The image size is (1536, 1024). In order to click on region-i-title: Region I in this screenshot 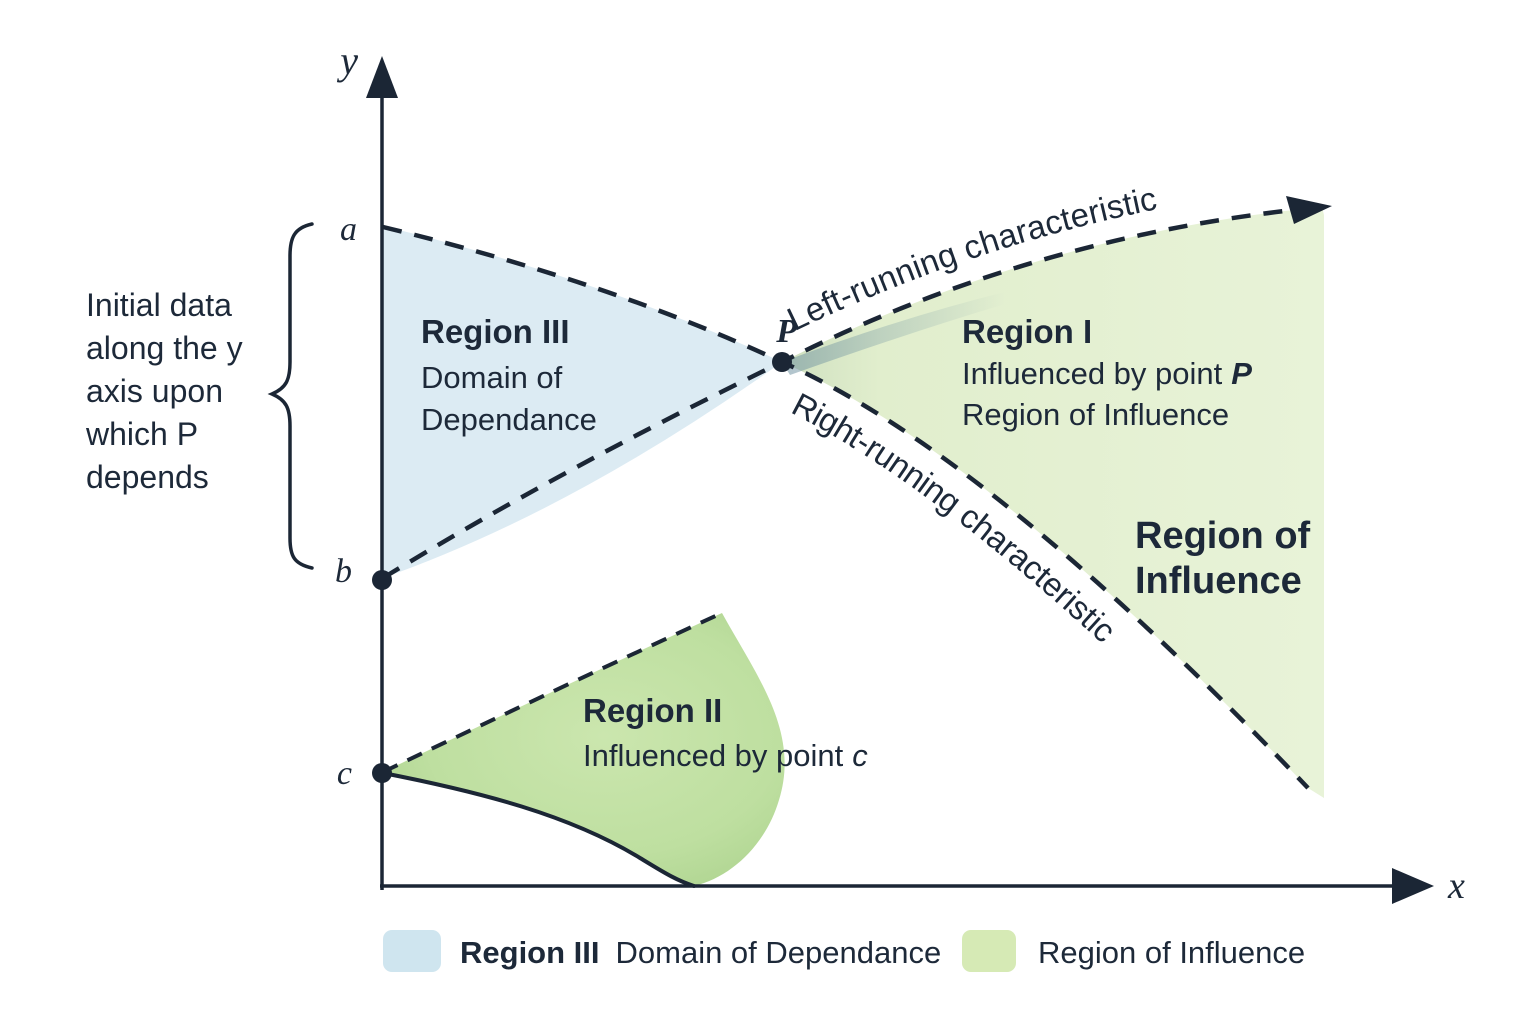, I will do `click(1027, 331)`.